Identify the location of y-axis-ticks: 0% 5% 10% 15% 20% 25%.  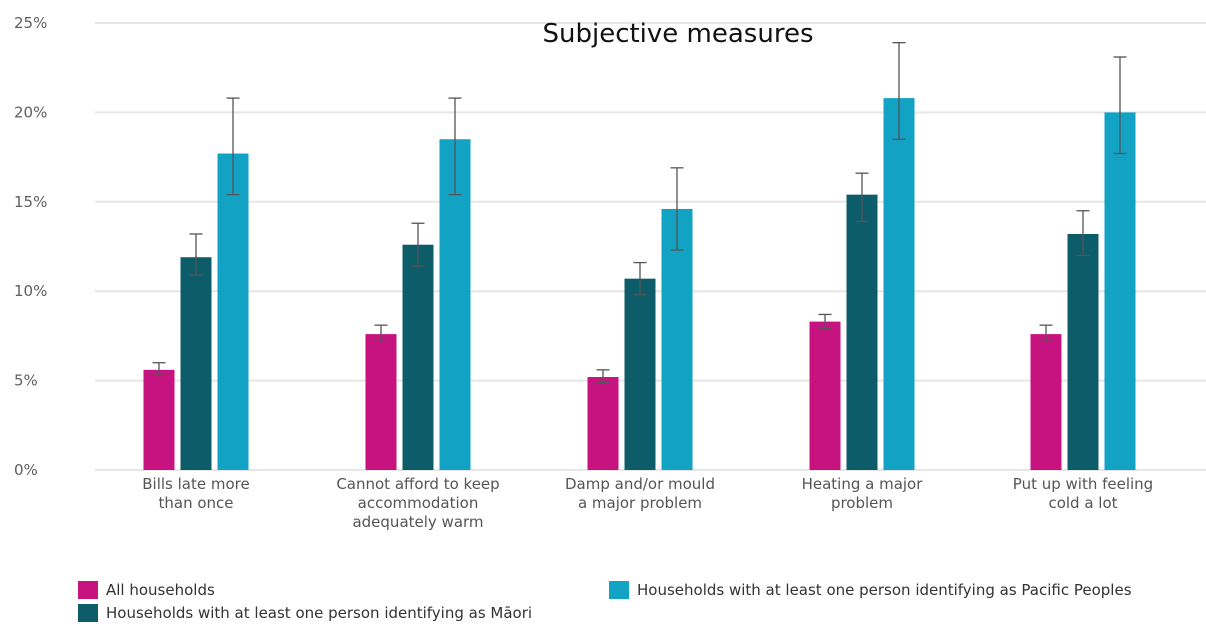
(30, 246).